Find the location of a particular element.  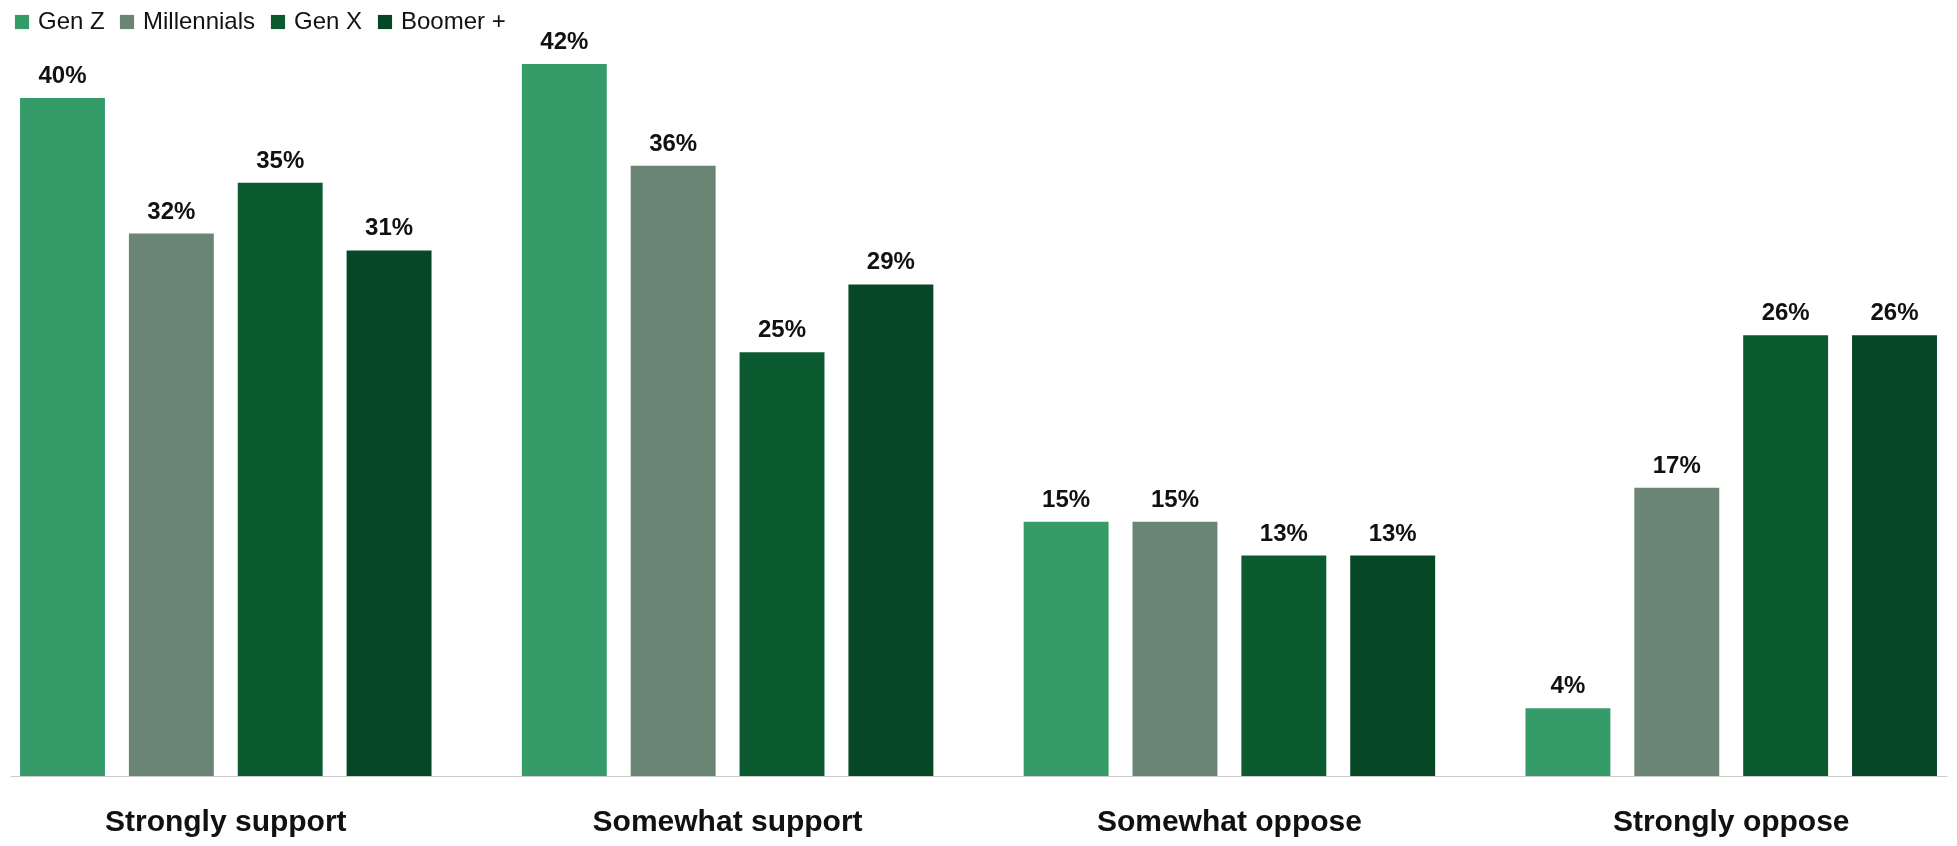

data-label: 42% is located at coordinates (564, 40).